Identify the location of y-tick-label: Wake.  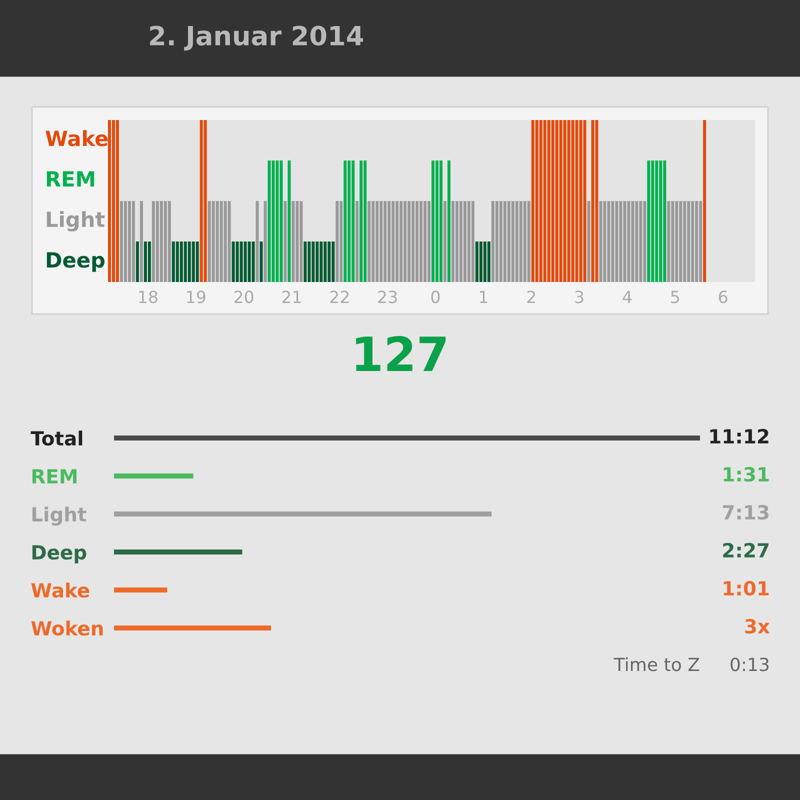
(60, 590).